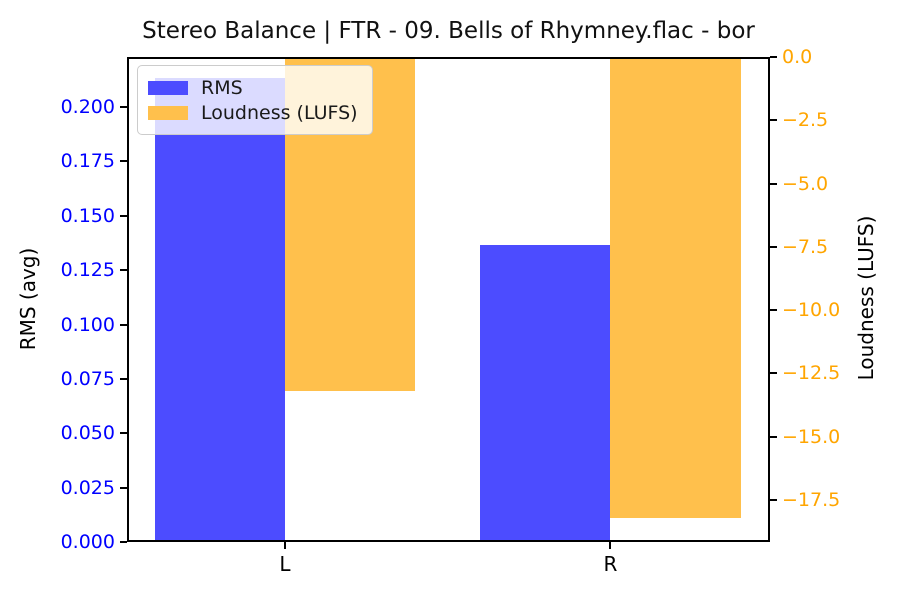 The width and height of the screenshot is (900, 600). I want to click on legend-row: RMS, so click(253, 87).